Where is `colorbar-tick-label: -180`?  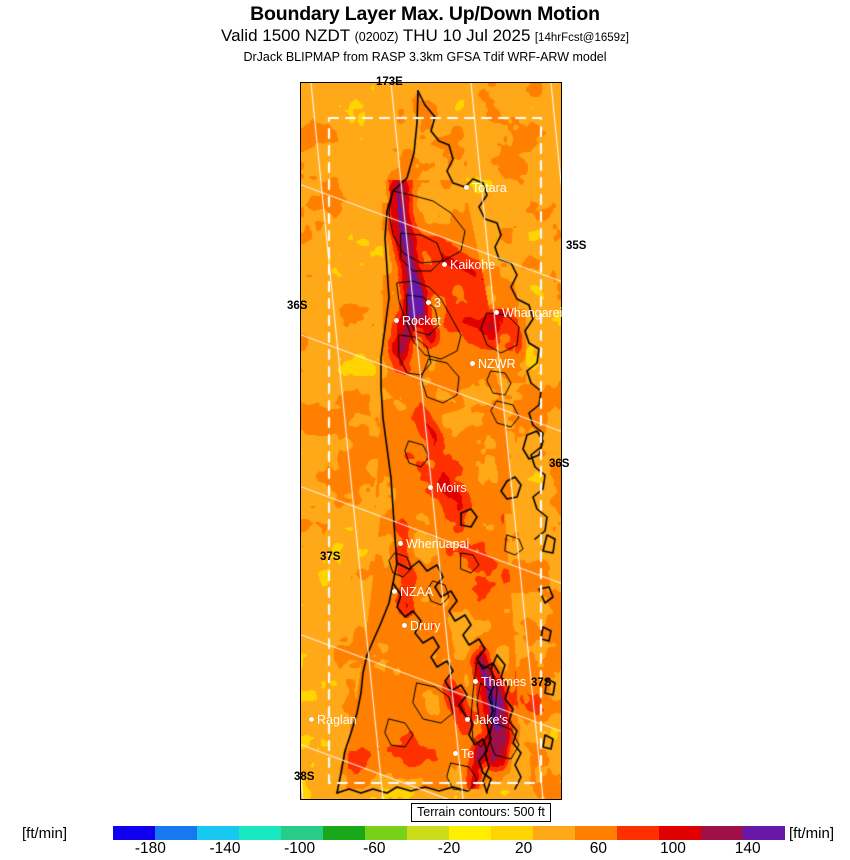 colorbar-tick-label: -180 is located at coordinates (150, 848).